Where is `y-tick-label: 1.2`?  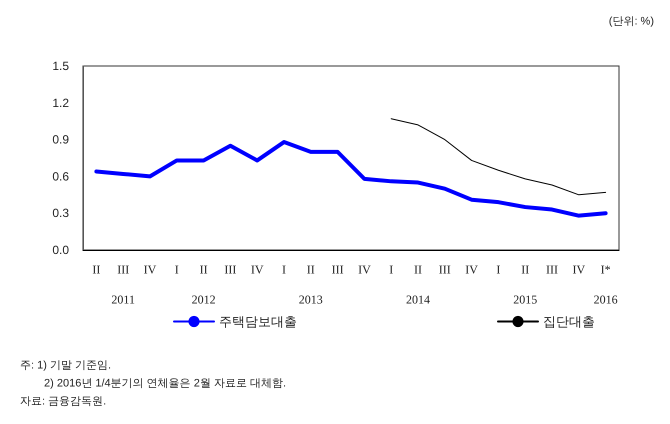 y-tick-label: 1.2 is located at coordinates (61, 103).